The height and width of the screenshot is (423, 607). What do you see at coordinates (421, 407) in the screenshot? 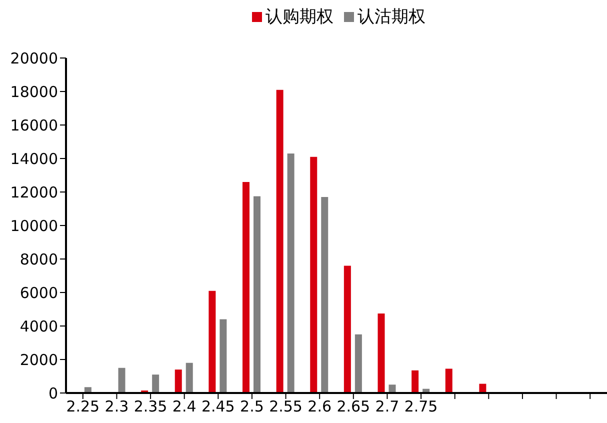
I see `x-tick-label: 2.75` at bounding box center [421, 407].